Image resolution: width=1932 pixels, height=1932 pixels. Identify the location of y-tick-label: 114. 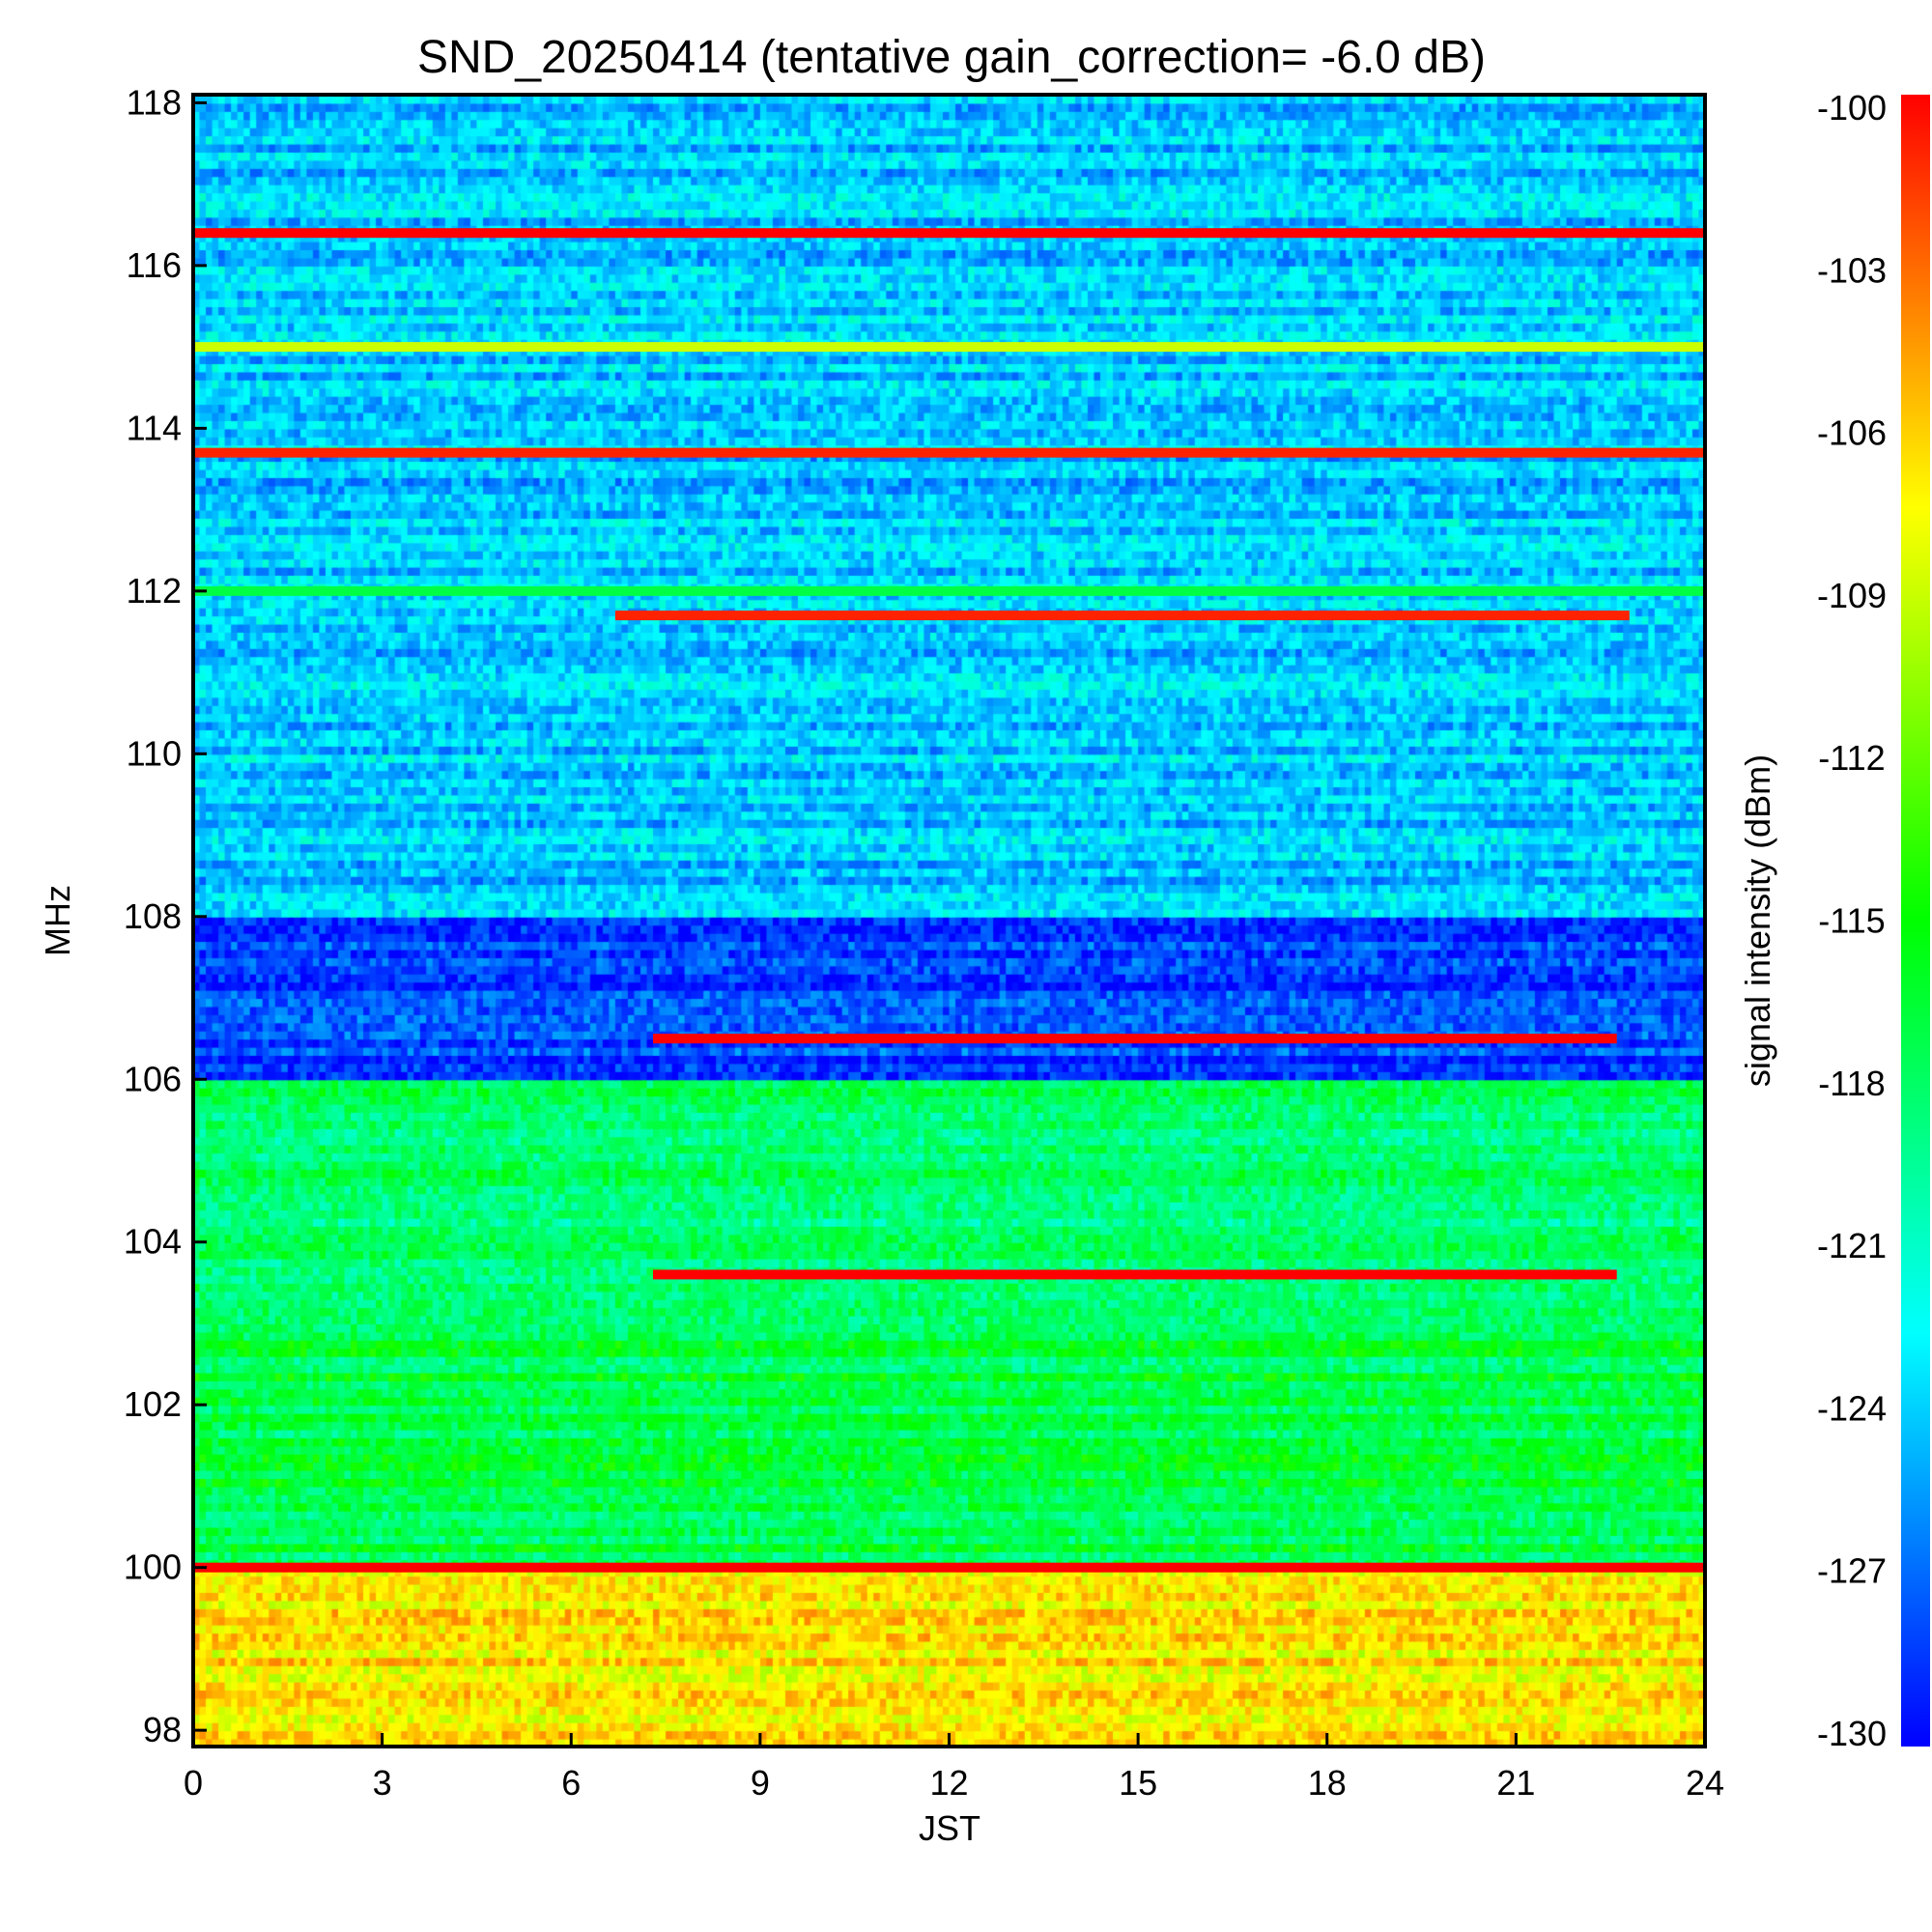
(154, 427).